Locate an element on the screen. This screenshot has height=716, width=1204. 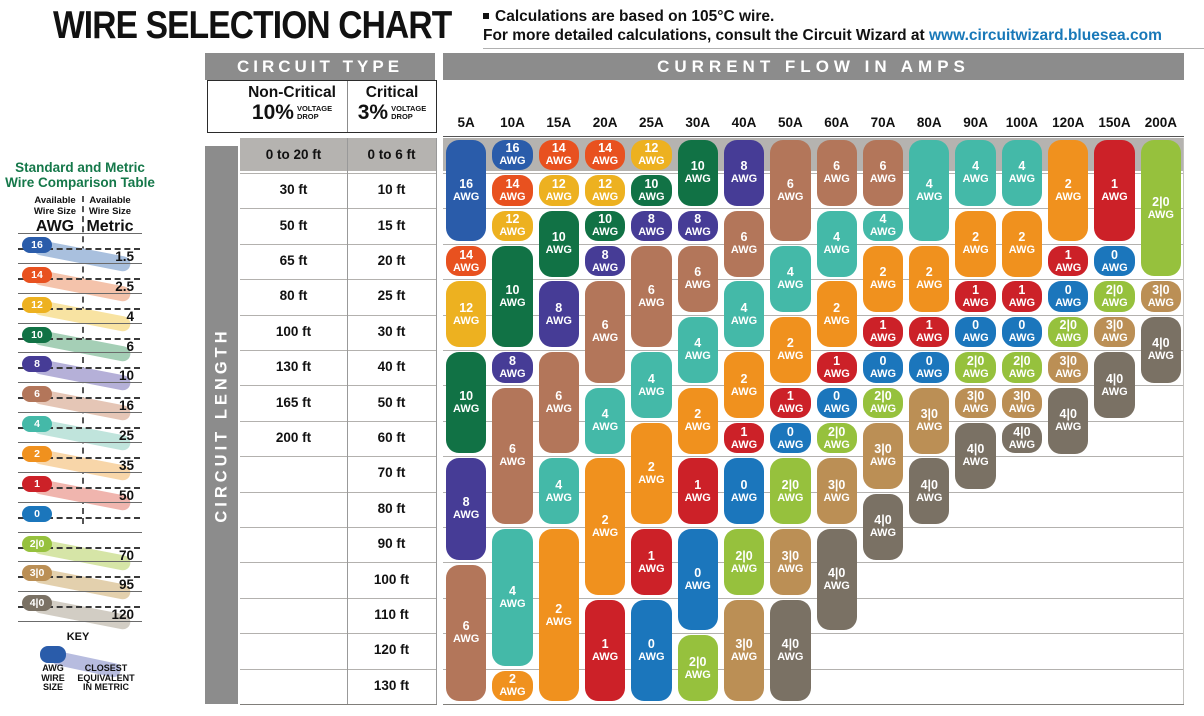
awg-pill-5A-8: 8 AWG is located at coordinates (466, 509).